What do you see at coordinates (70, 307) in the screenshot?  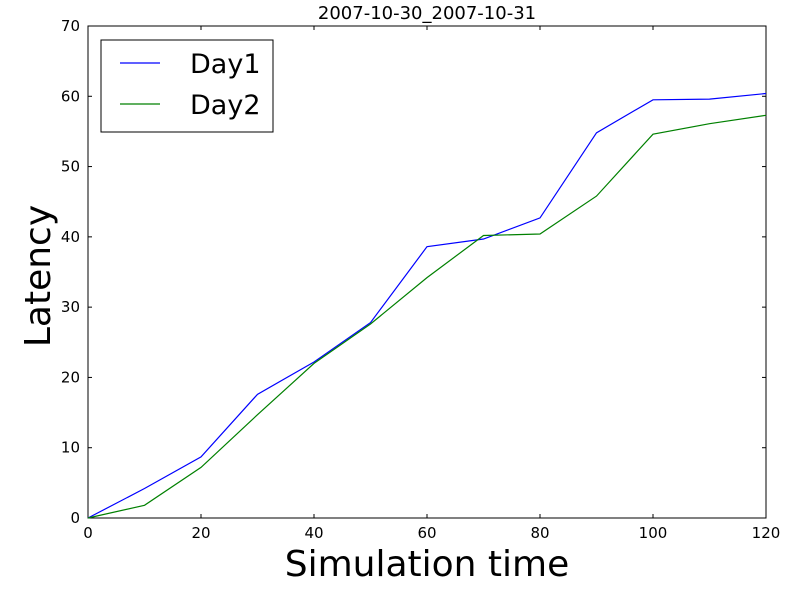 I see `y-tick-label: 30` at bounding box center [70, 307].